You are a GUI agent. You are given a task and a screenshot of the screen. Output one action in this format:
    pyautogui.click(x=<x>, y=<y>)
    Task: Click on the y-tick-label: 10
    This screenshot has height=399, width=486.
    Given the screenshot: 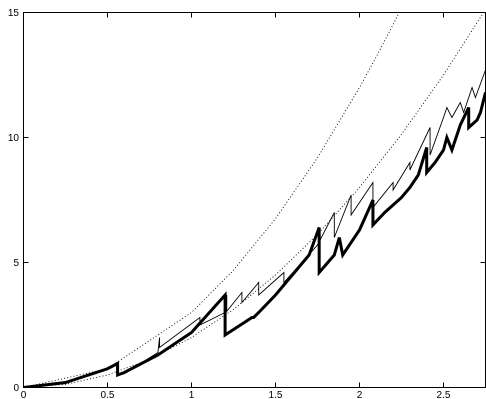 What is the action you would take?
    pyautogui.click(x=14, y=138)
    